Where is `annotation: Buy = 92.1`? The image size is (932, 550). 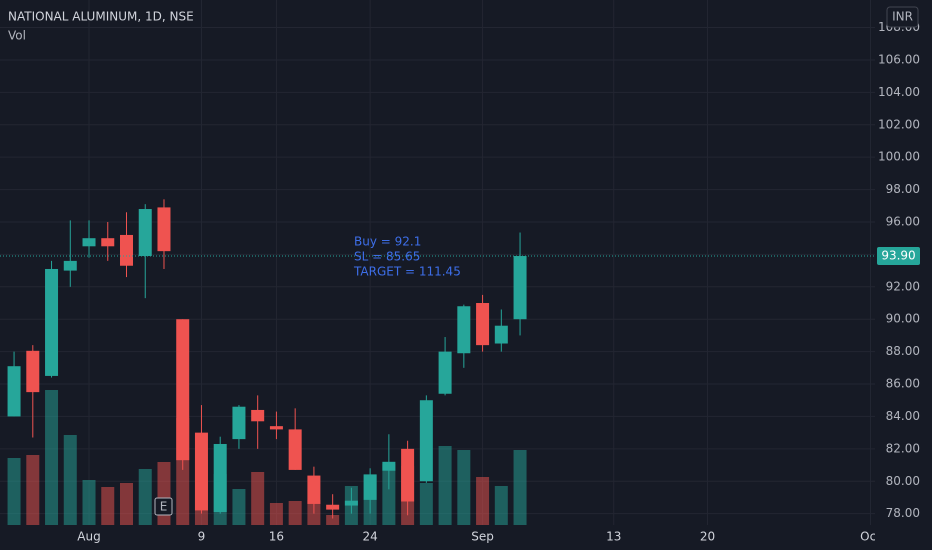
annotation: Buy = 92.1 is located at coordinates (387, 242).